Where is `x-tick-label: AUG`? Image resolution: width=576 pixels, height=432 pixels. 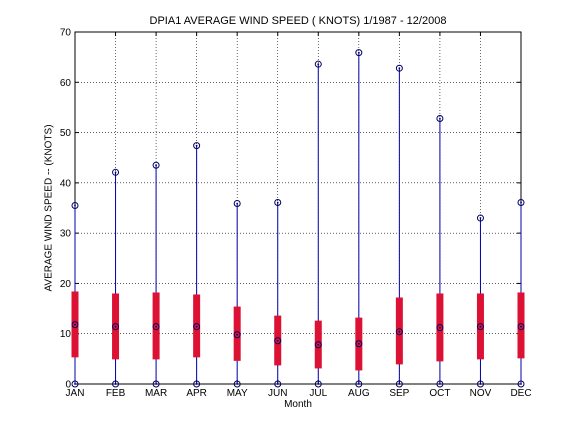
x-tick-label: AUG is located at coordinates (359, 393).